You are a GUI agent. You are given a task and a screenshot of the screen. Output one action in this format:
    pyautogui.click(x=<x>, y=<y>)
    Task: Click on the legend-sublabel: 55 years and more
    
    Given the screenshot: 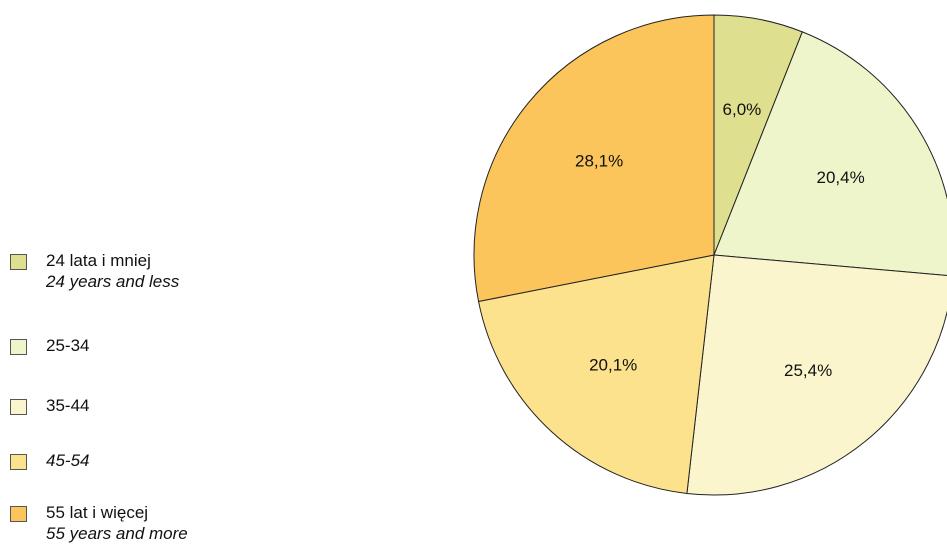 What is the action you would take?
    pyautogui.click(x=117, y=533)
    